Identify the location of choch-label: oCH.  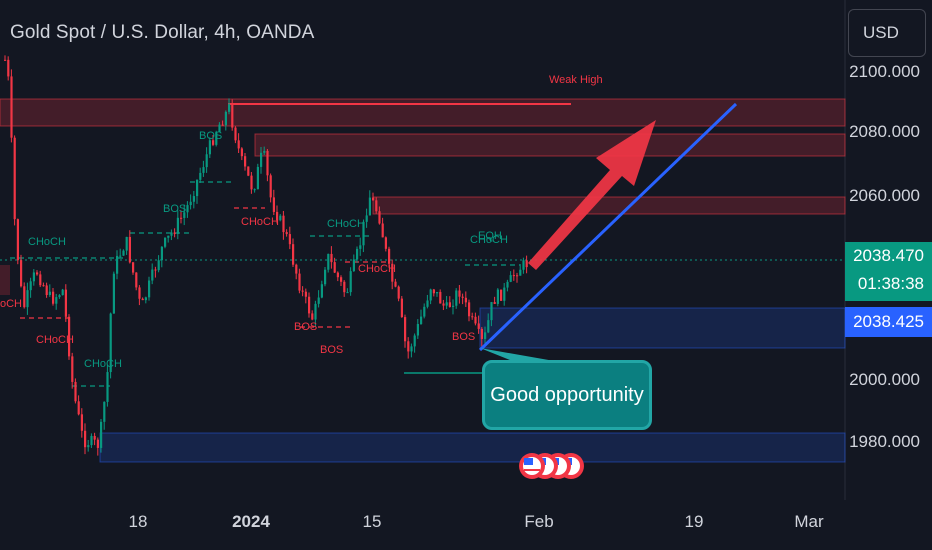
(11, 304).